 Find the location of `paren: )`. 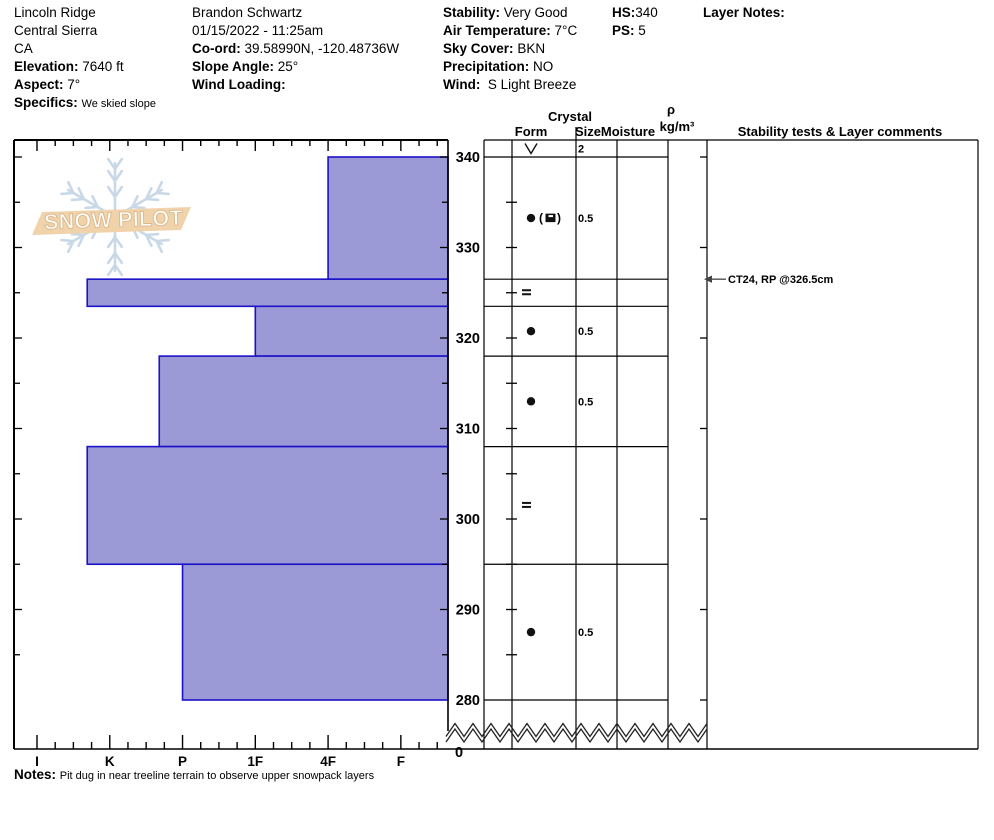

paren: ) is located at coordinates (559, 218).